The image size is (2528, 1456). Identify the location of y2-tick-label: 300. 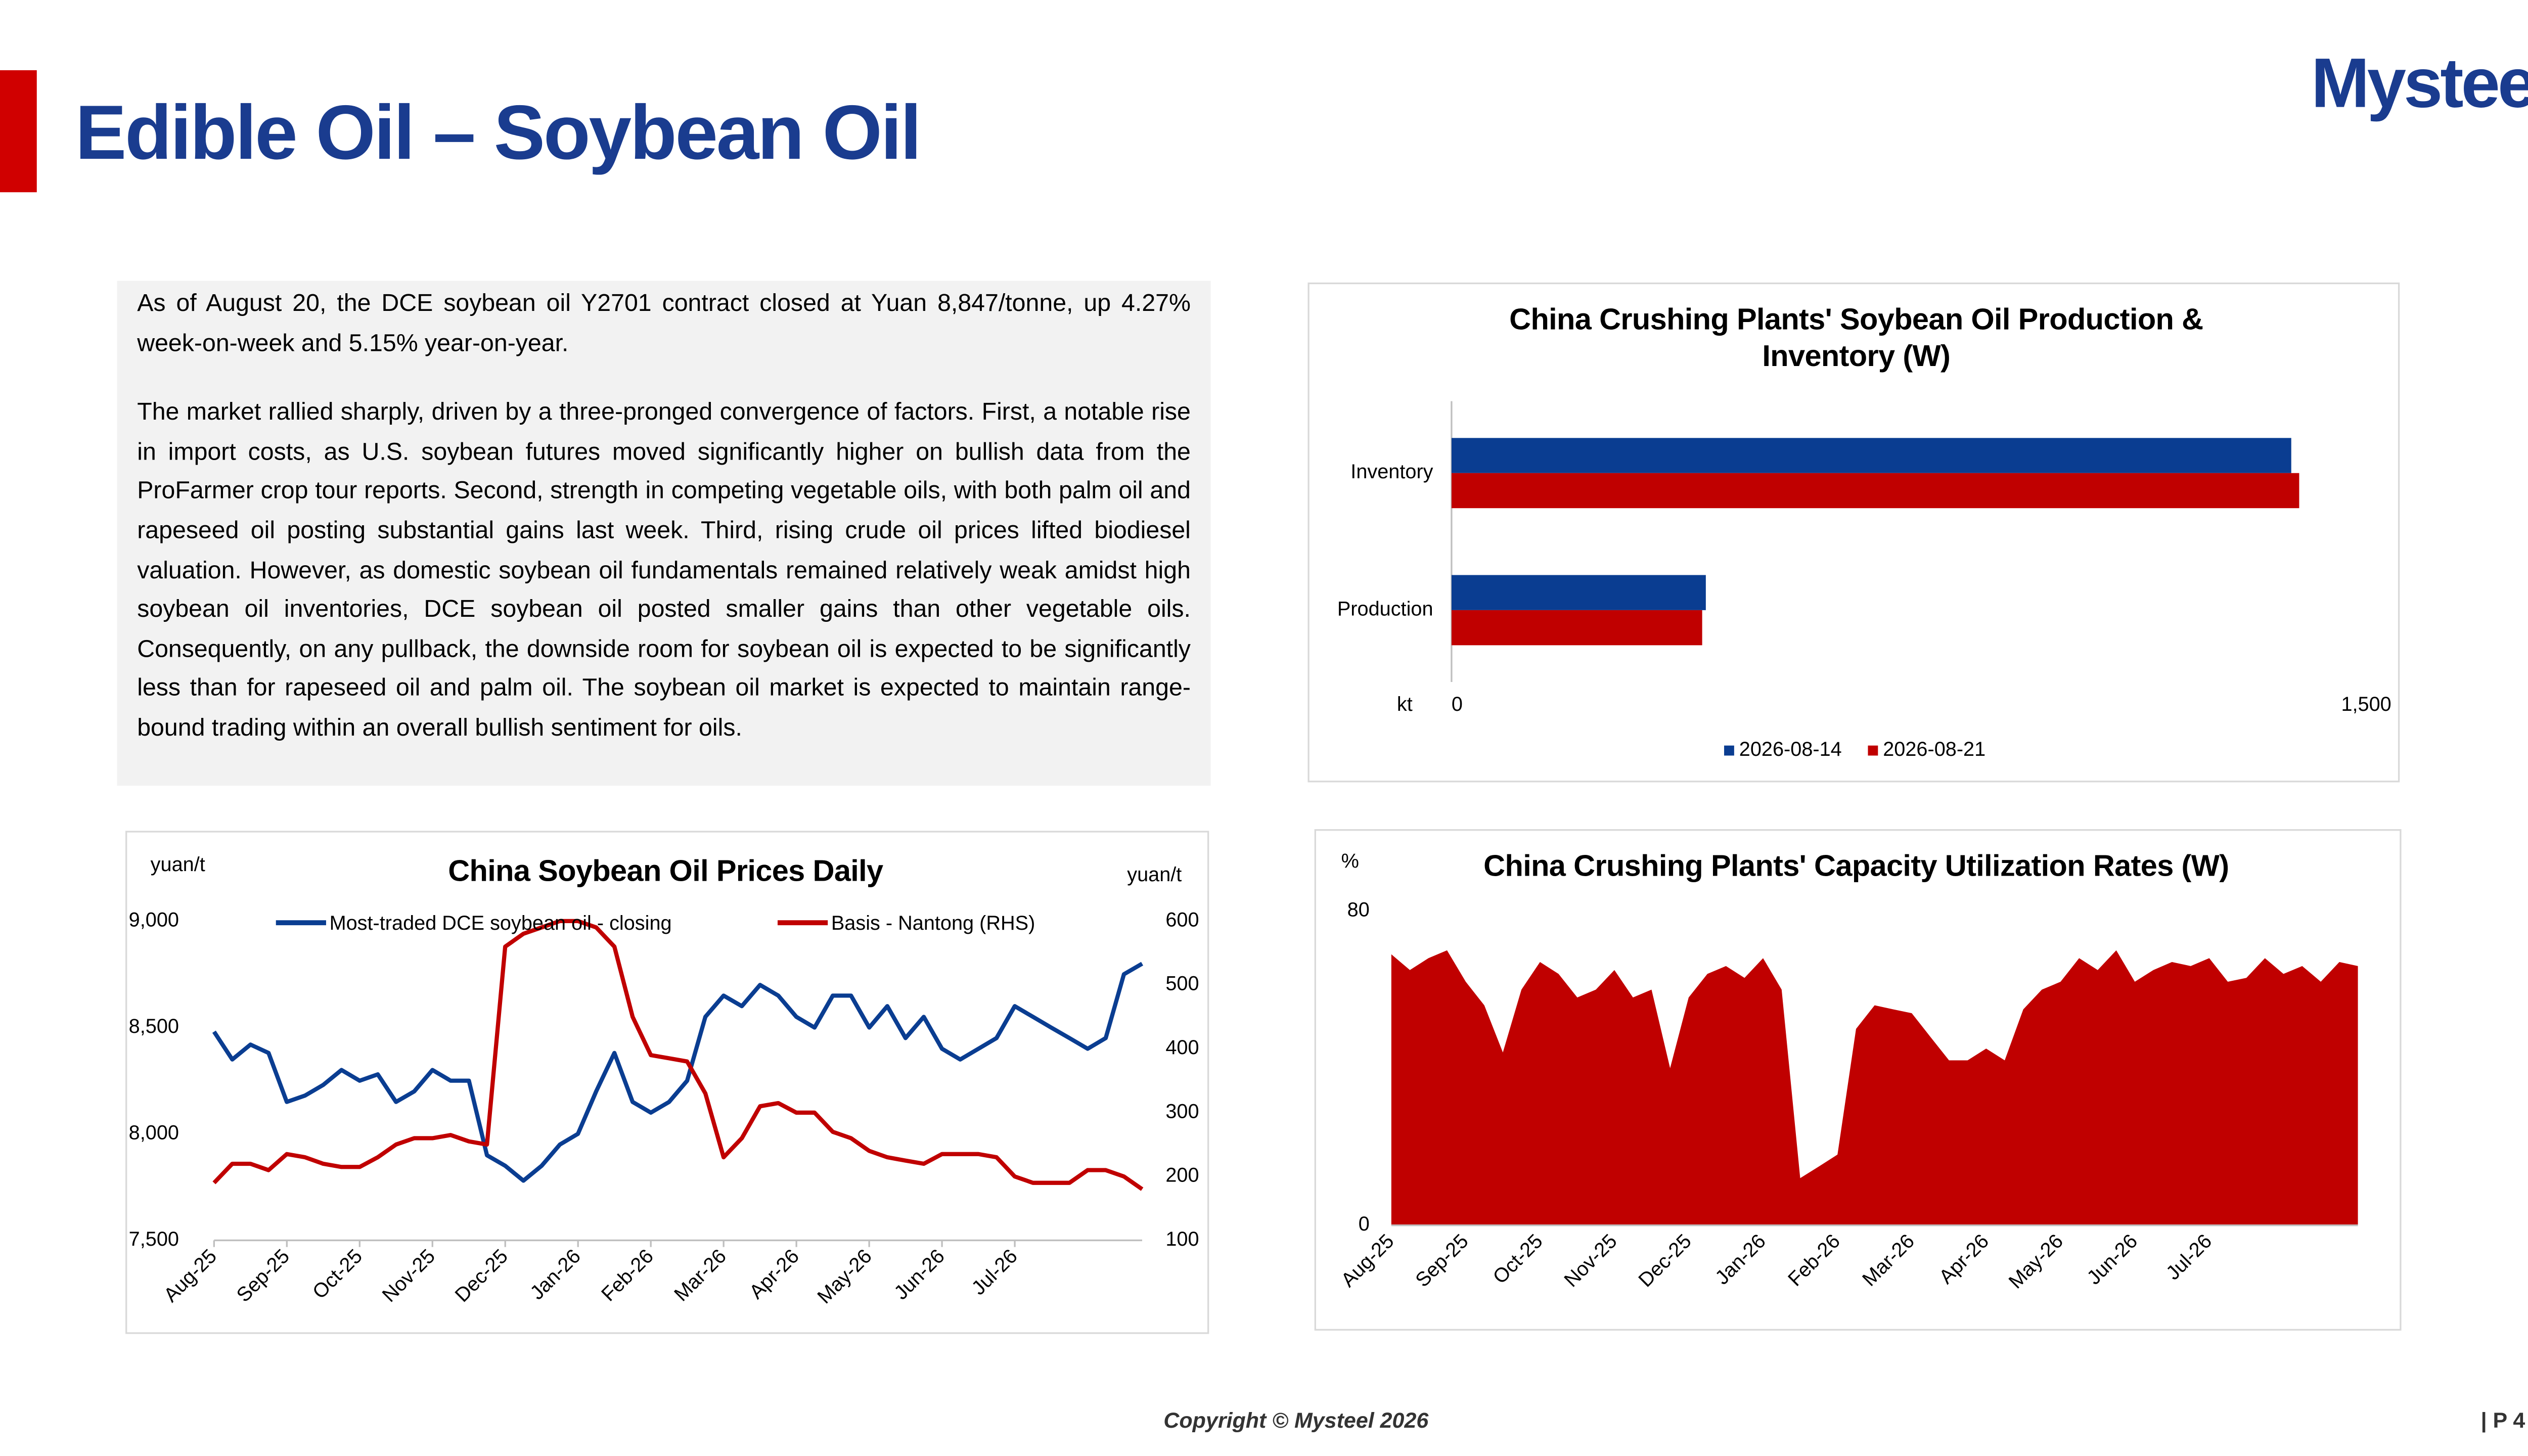
(1182, 1111).